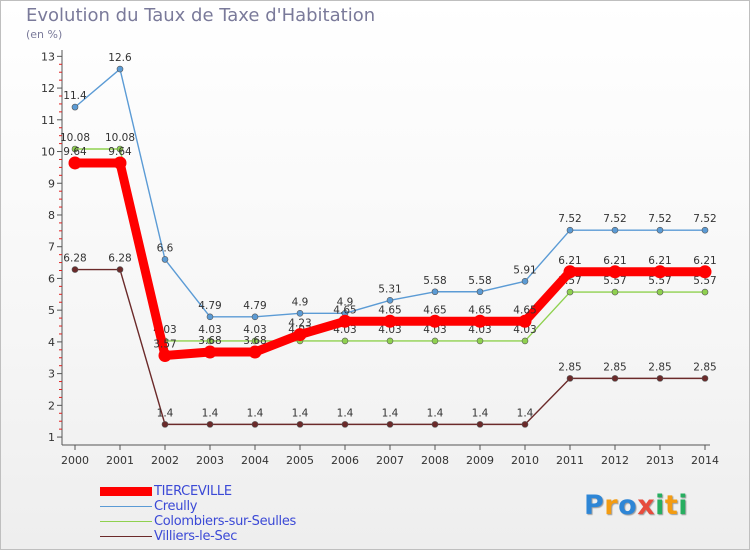 The height and width of the screenshot is (550, 750). Describe the element at coordinates (51, 342) in the screenshot. I see `y-tick-label: 4` at that location.